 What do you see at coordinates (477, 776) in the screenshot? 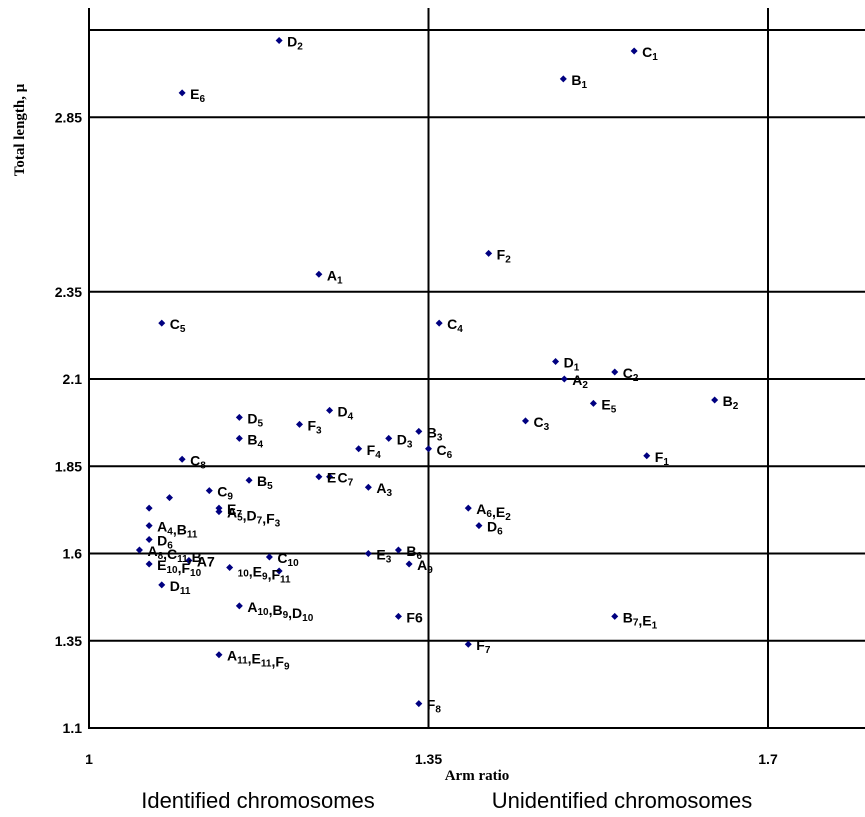
I see `x-axis-label: Arm ratio` at bounding box center [477, 776].